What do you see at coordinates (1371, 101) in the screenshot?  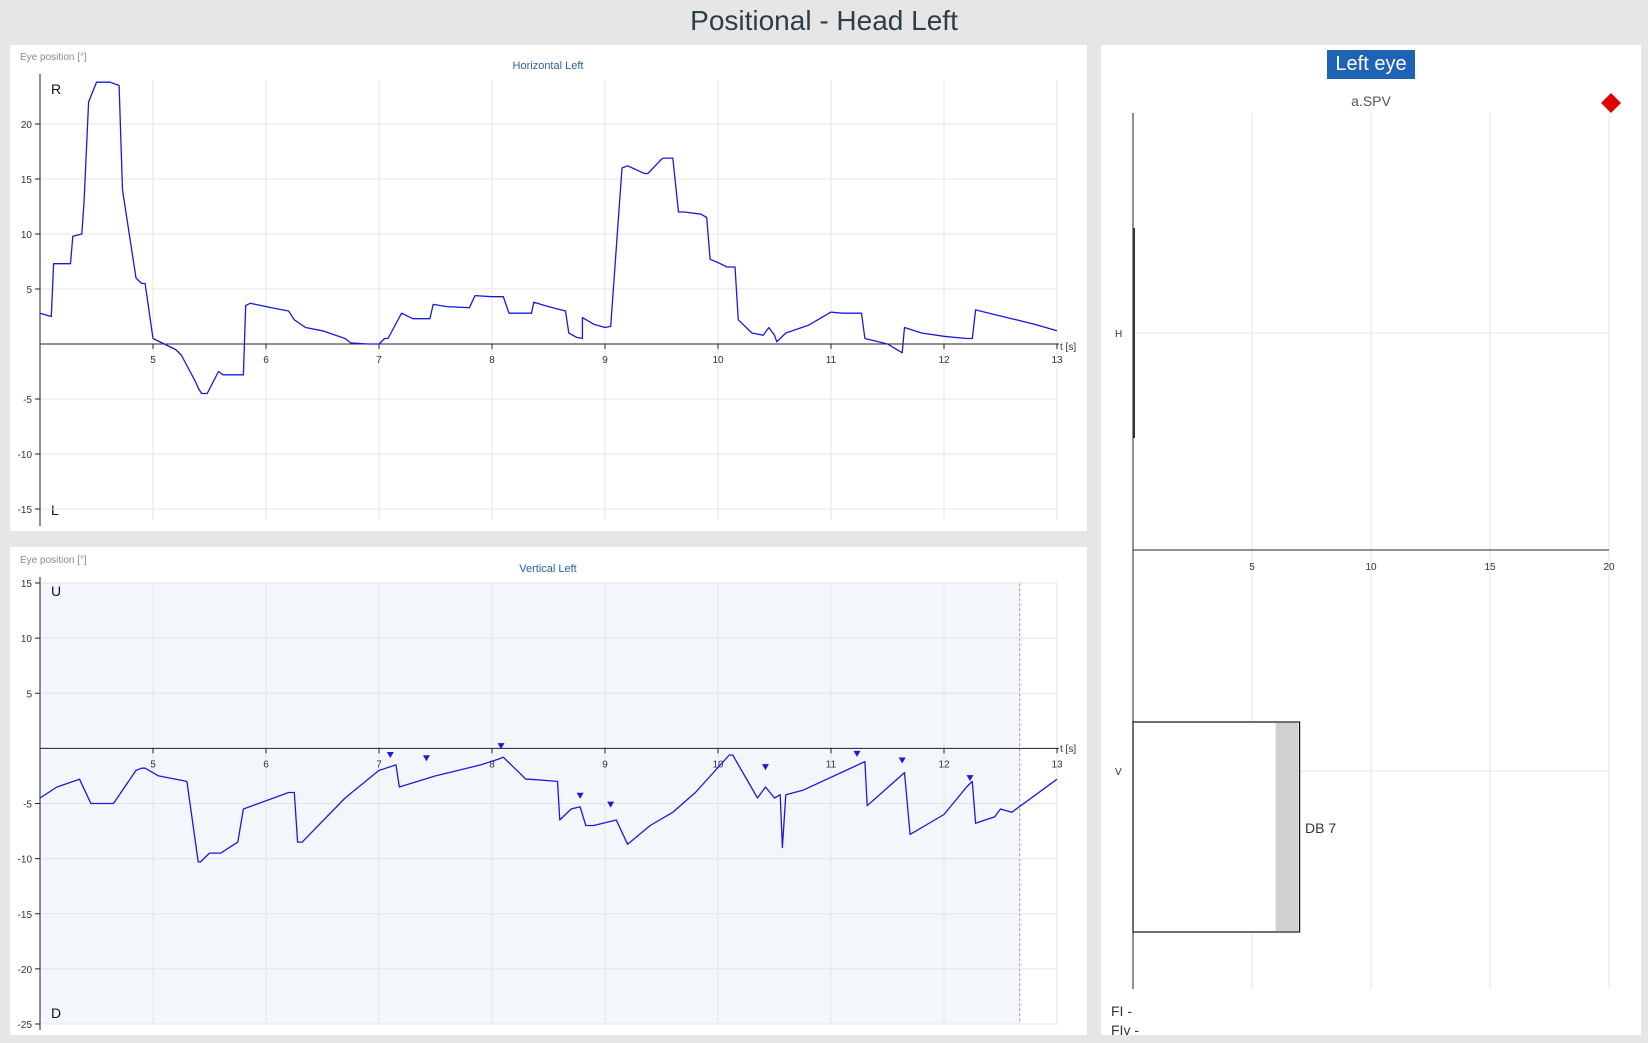 I see `spv-title: a.SPV` at bounding box center [1371, 101].